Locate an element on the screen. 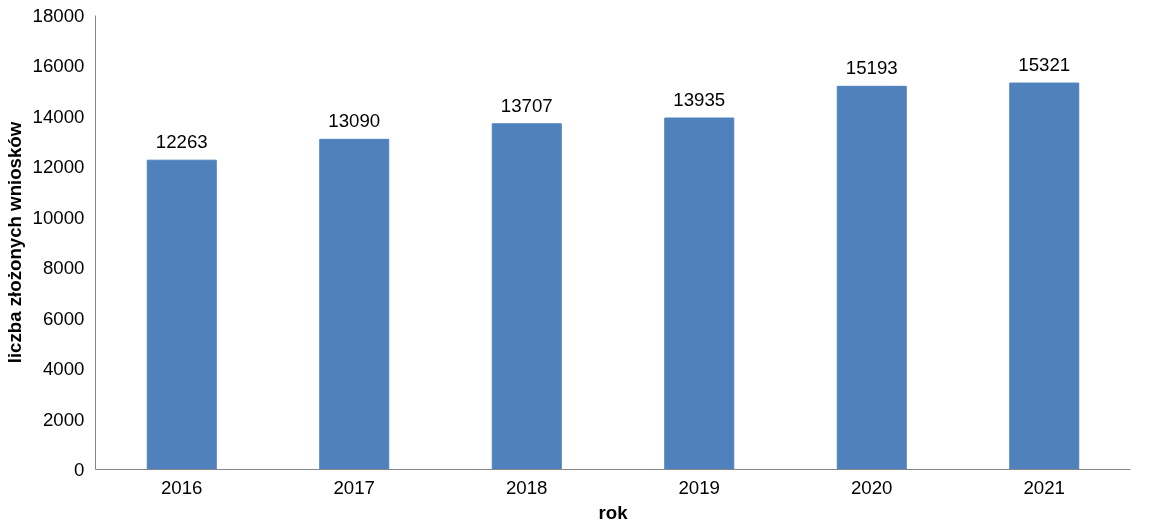 The height and width of the screenshot is (531, 1162). x-tick-label: 2020 is located at coordinates (872, 487).